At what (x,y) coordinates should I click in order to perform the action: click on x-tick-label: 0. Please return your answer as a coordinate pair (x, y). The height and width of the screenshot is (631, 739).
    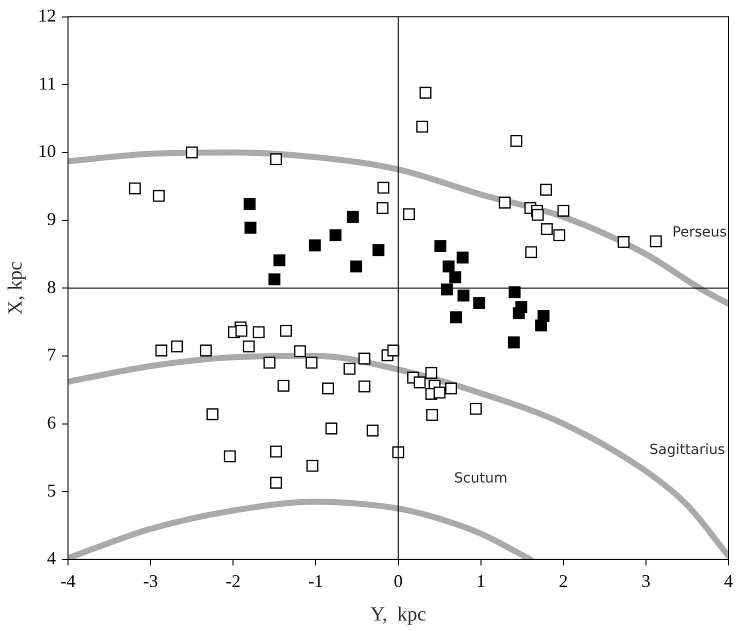
    Looking at the image, I should click on (398, 580).